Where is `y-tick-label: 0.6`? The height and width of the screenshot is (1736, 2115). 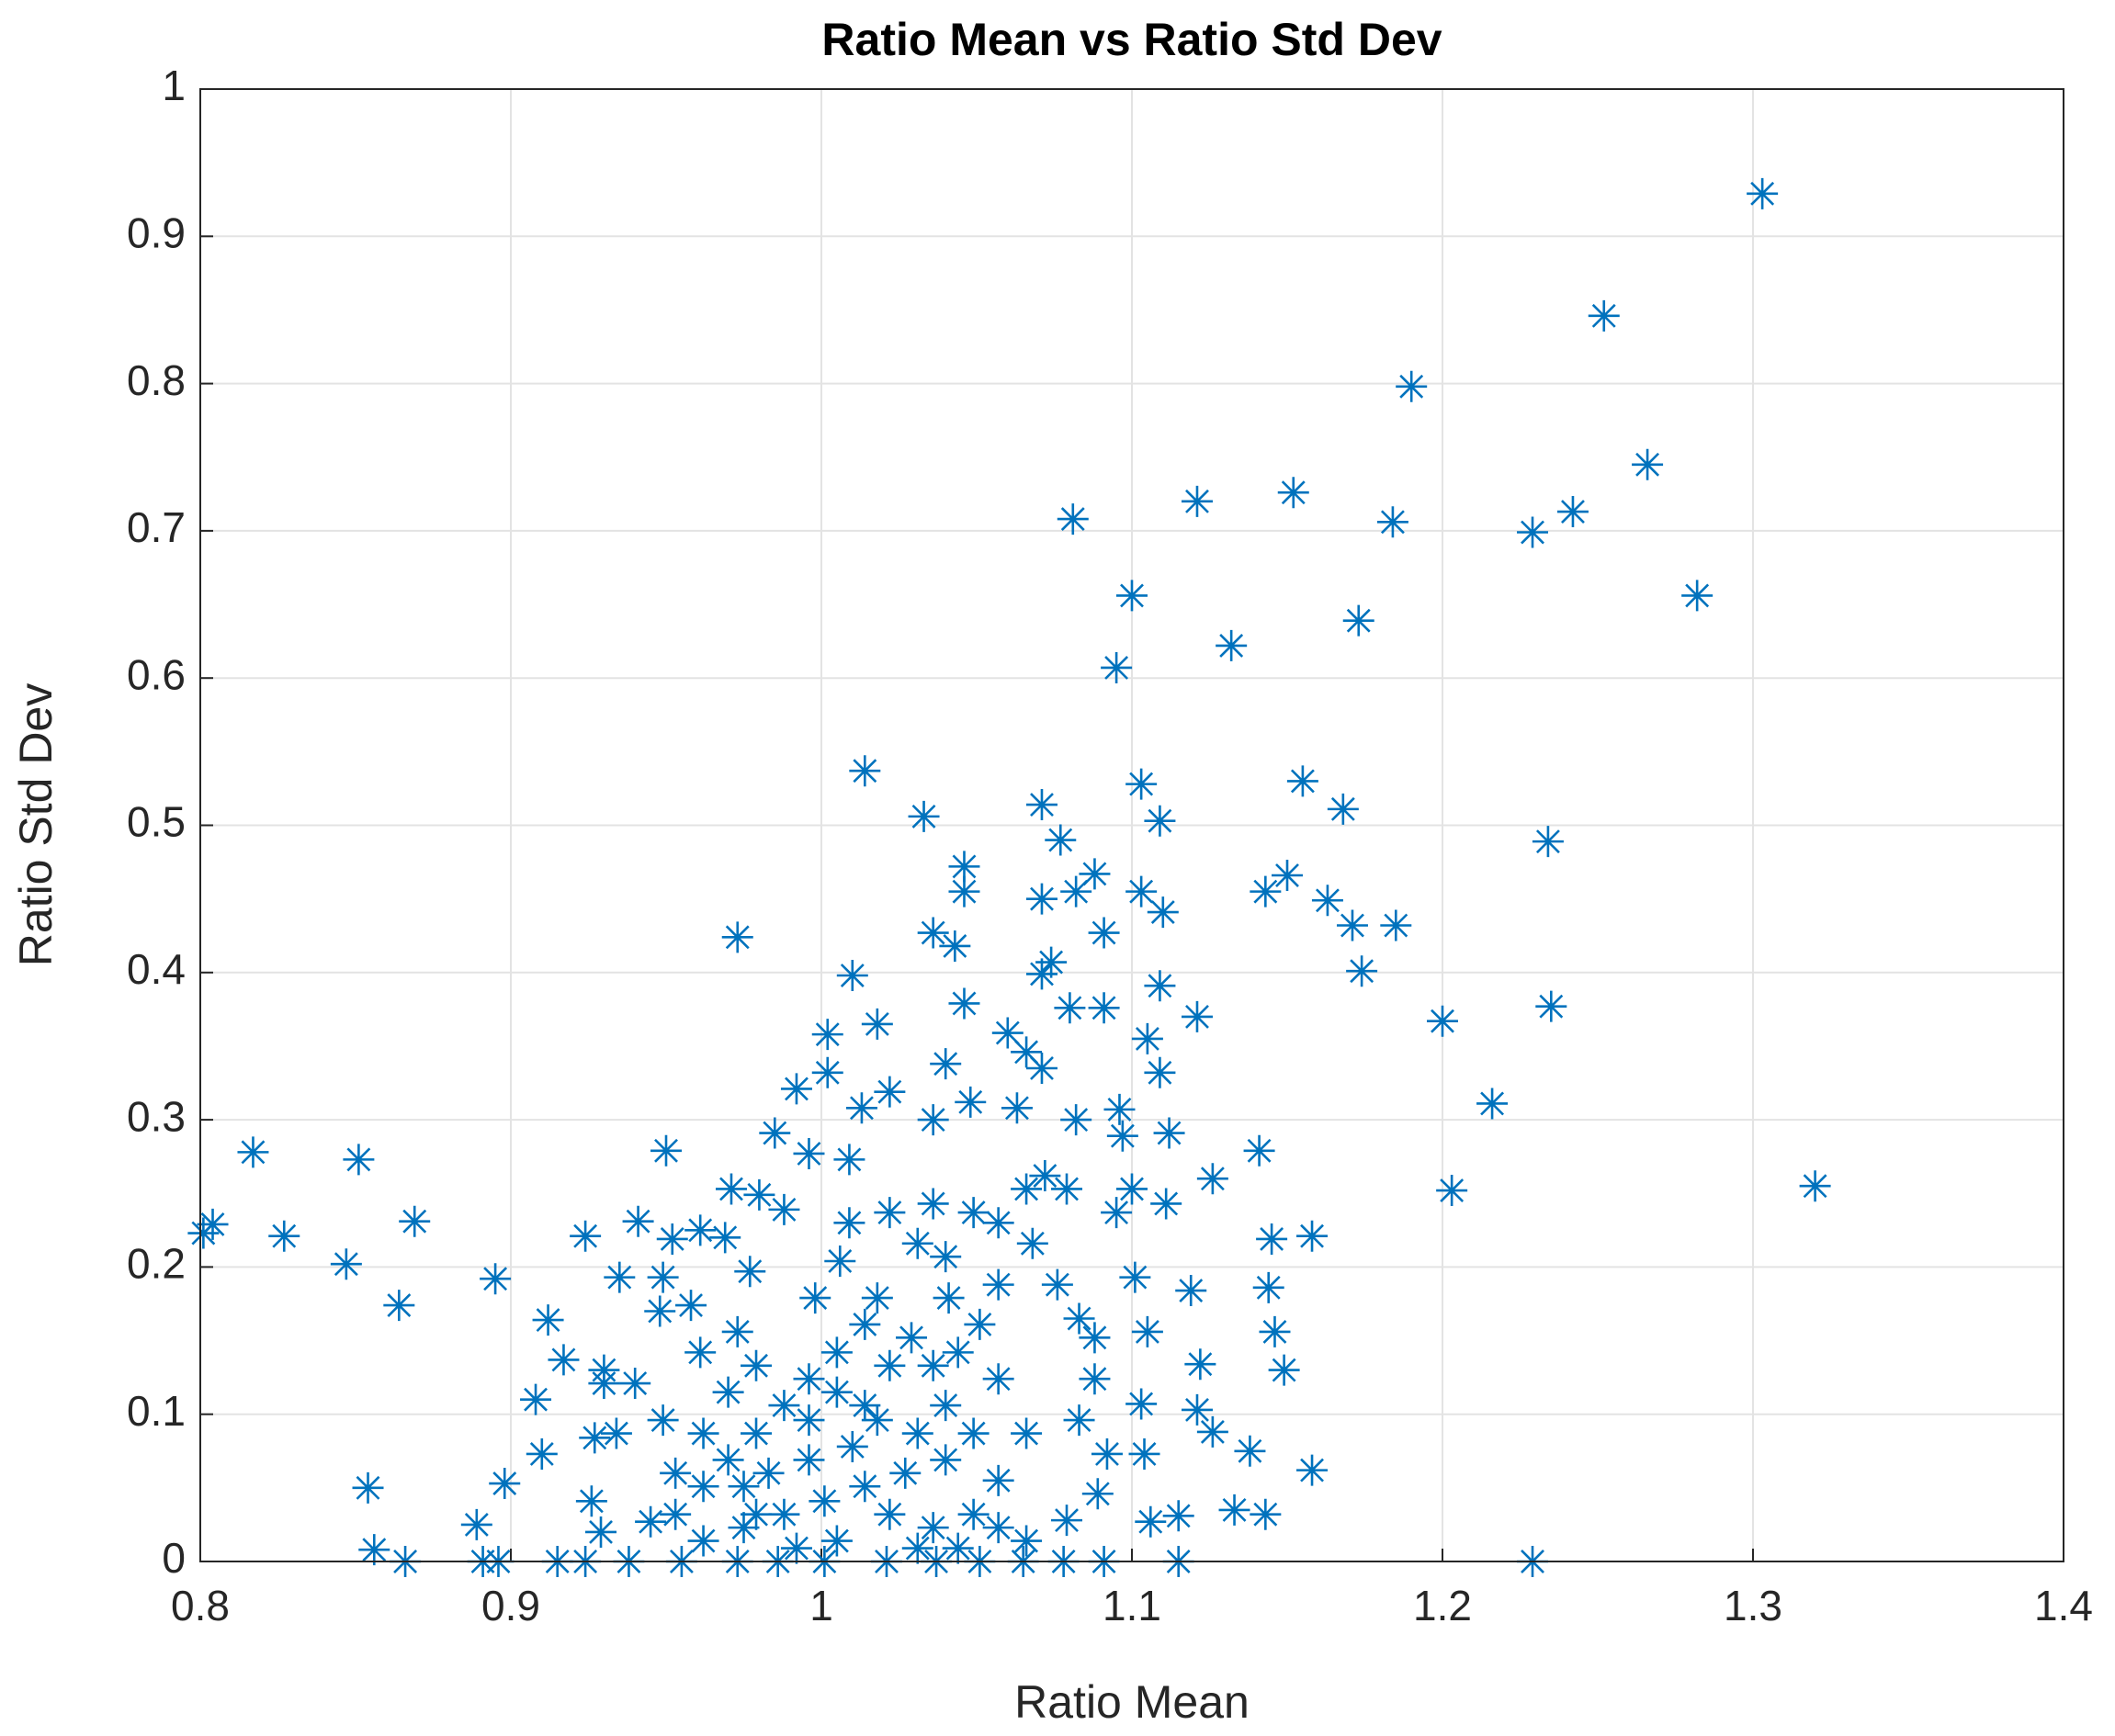
y-tick-label: 0.6 is located at coordinates (156, 674).